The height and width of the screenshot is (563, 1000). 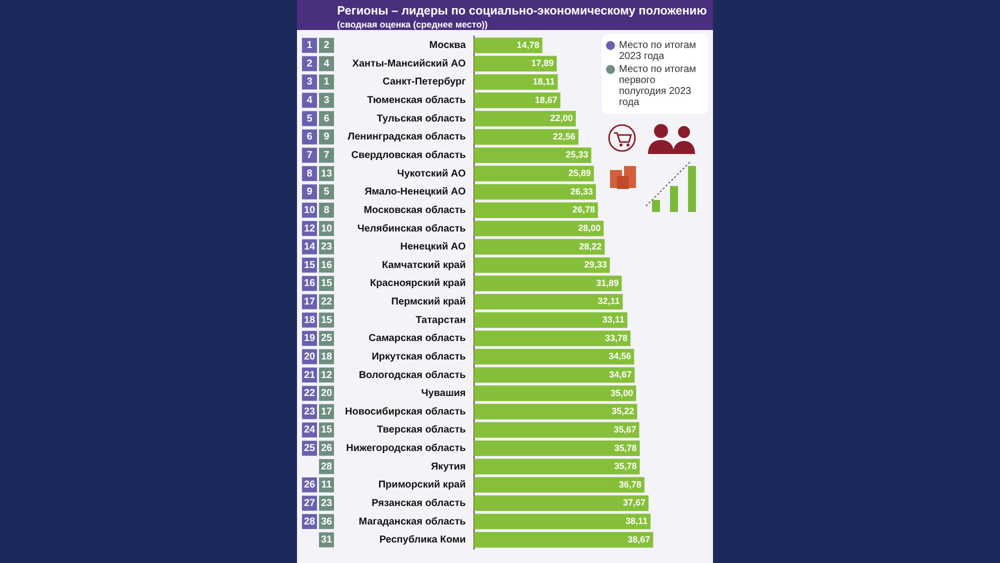 What do you see at coordinates (634, 503) in the screenshot?
I see `data-label: 37,67` at bounding box center [634, 503].